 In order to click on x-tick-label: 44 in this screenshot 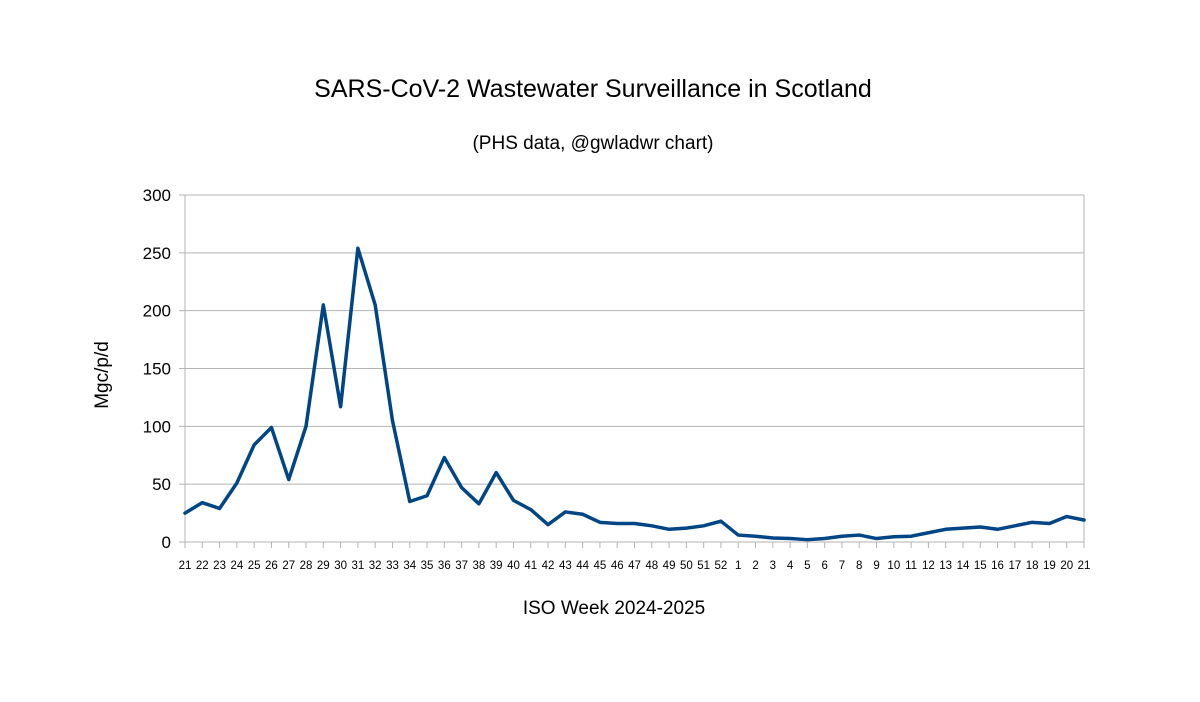, I will do `click(582, 566)`.